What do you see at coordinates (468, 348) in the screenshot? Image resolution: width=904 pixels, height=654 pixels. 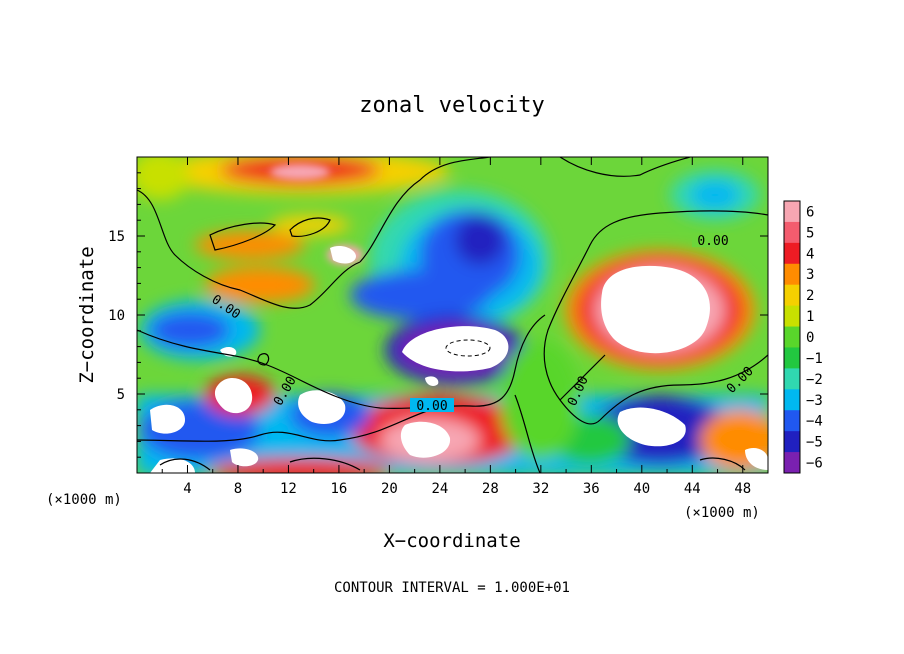 I see `negative-contours` at bounding box center [468, 348].